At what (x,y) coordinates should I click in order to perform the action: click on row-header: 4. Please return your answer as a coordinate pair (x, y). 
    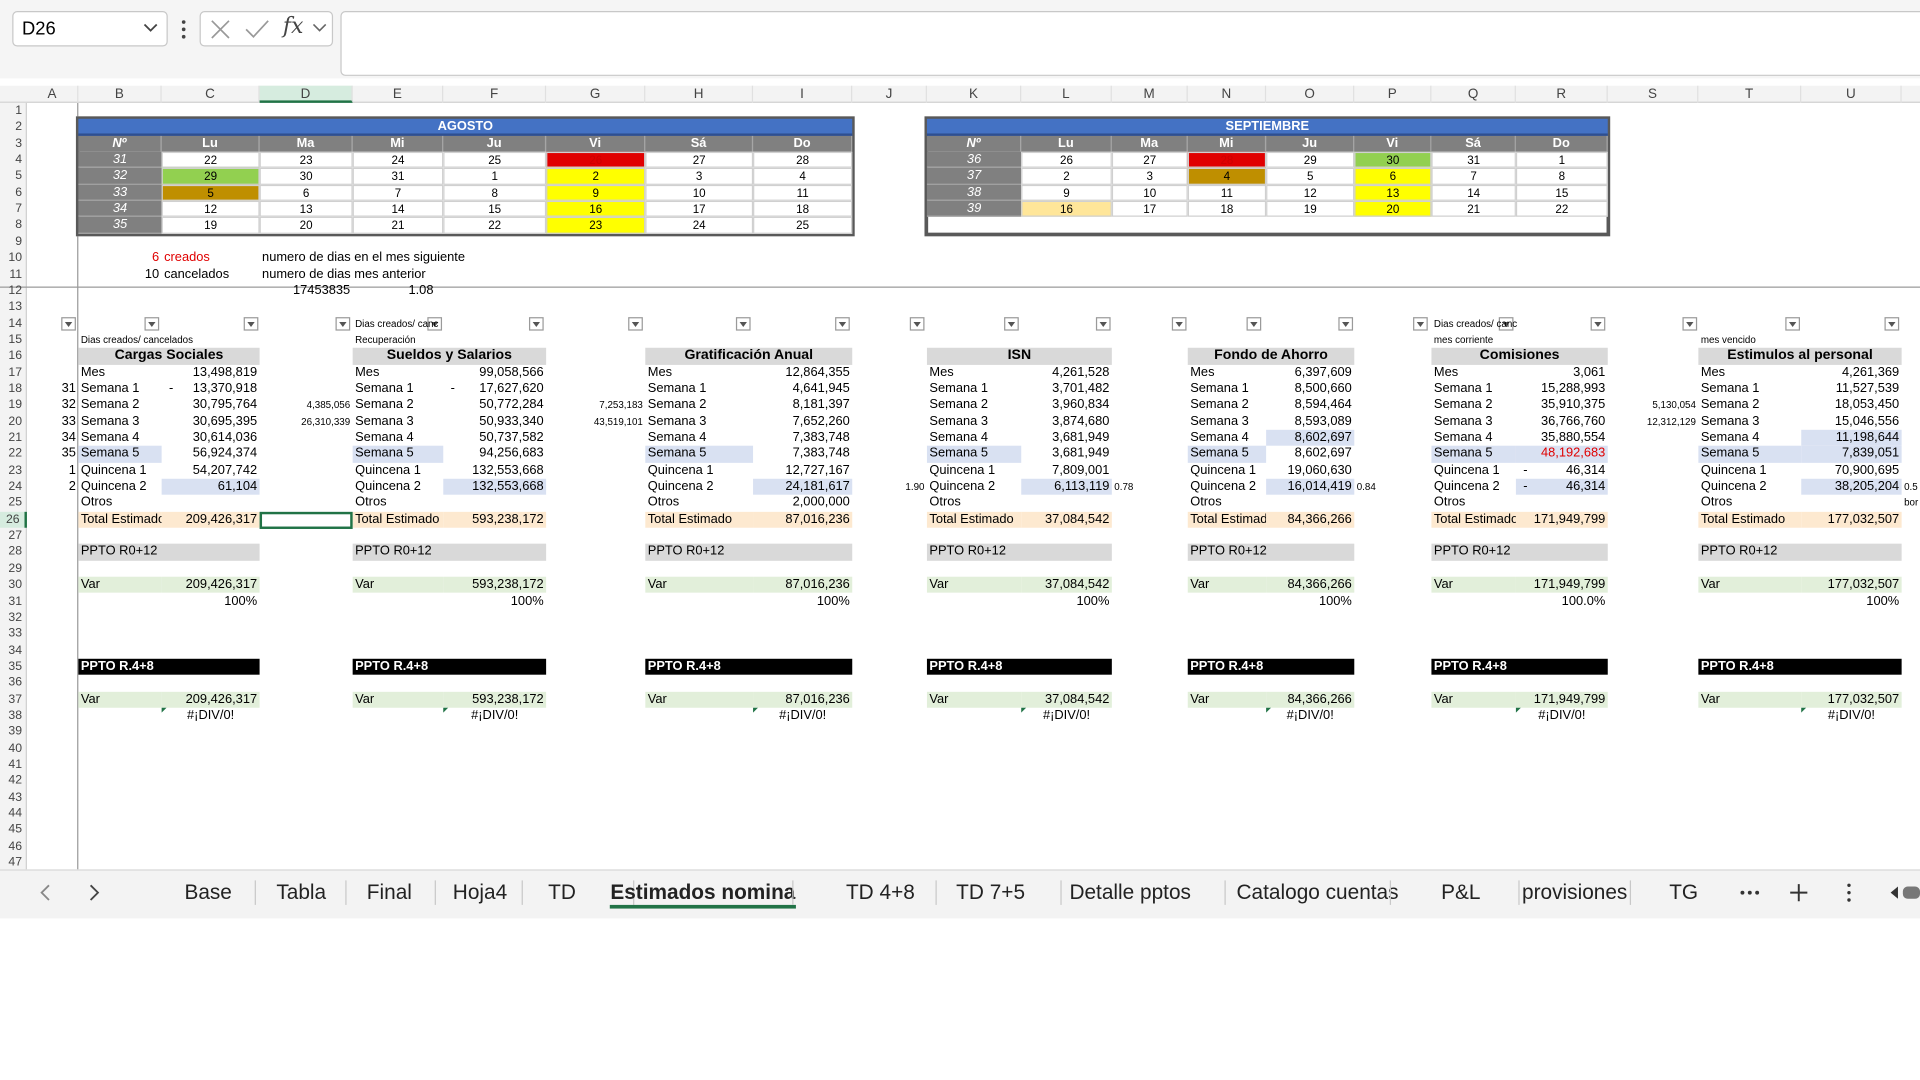
    Looking at the image, I should click on (19, 160).